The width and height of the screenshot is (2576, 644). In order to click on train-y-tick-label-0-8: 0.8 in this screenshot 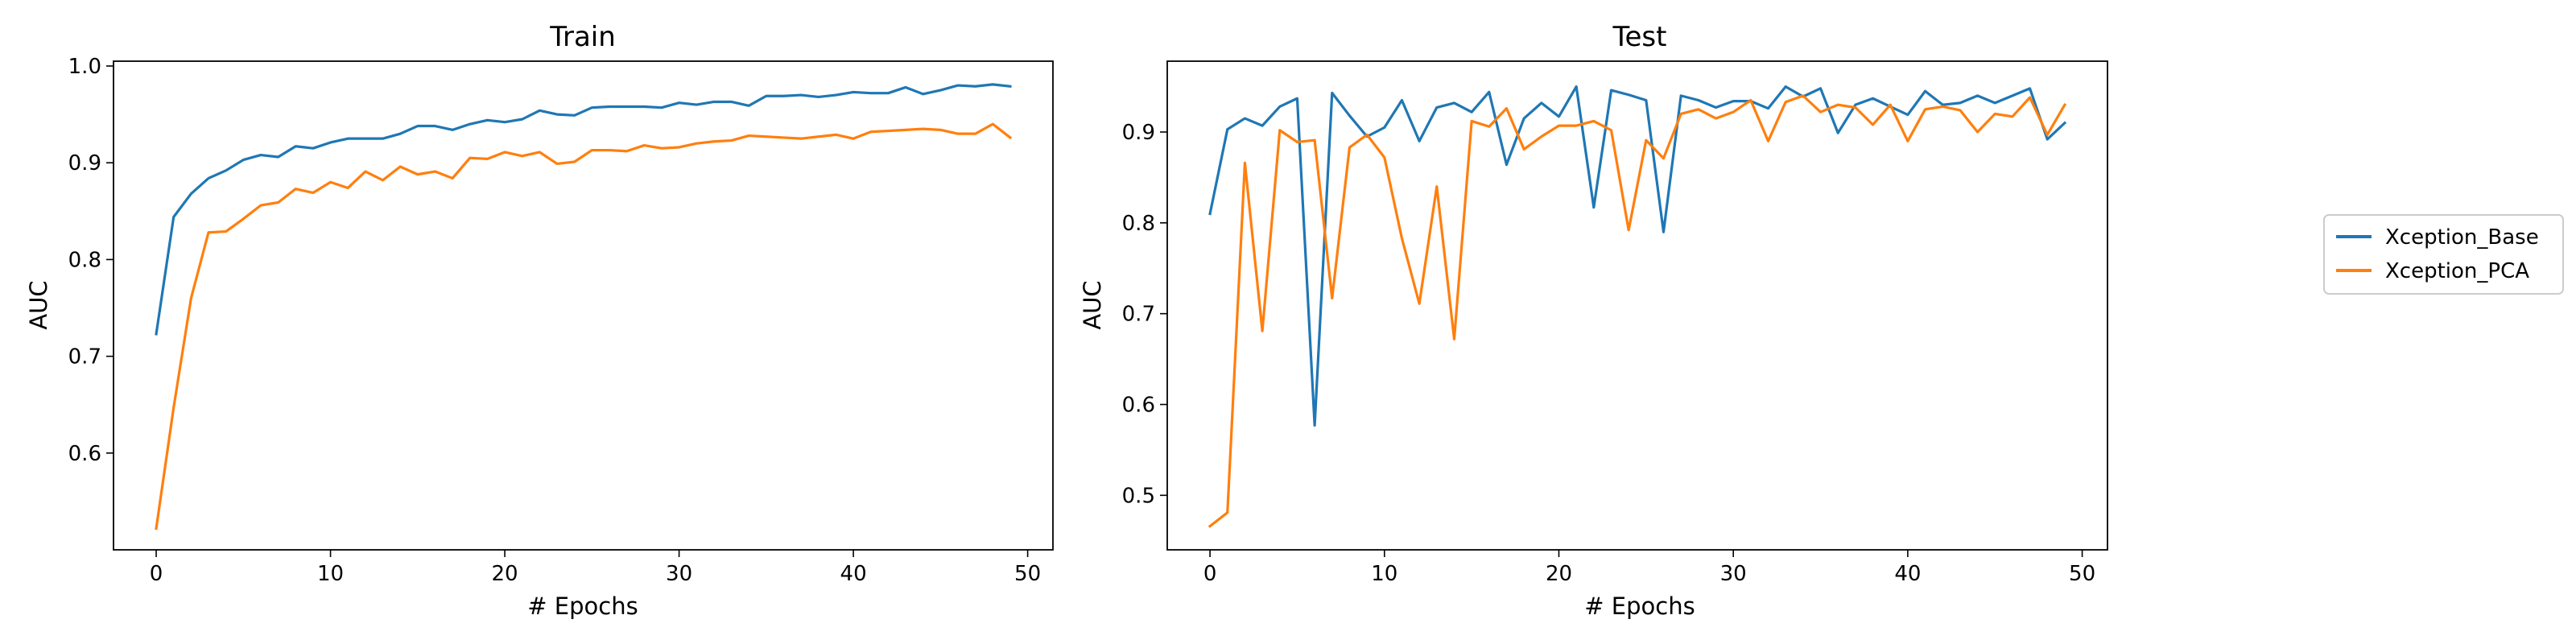, I will do `click(84, 260)`.